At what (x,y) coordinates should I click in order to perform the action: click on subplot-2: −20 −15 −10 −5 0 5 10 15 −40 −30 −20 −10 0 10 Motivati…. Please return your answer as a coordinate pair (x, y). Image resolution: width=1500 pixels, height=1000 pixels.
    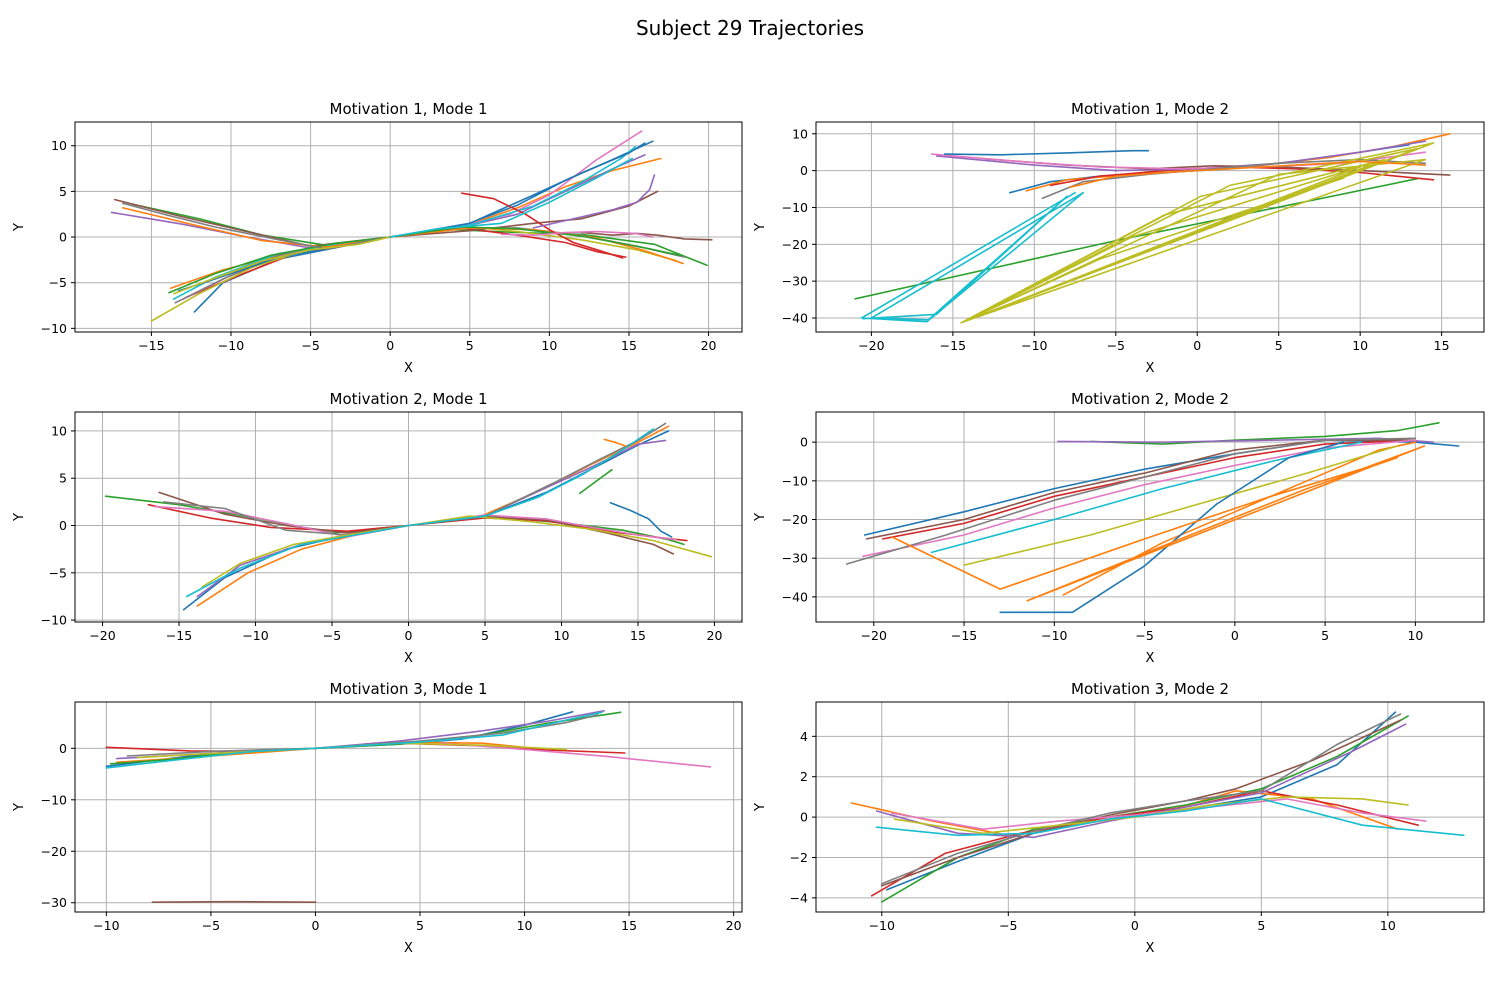
    Looking at the image, I should click on (1119, 238).